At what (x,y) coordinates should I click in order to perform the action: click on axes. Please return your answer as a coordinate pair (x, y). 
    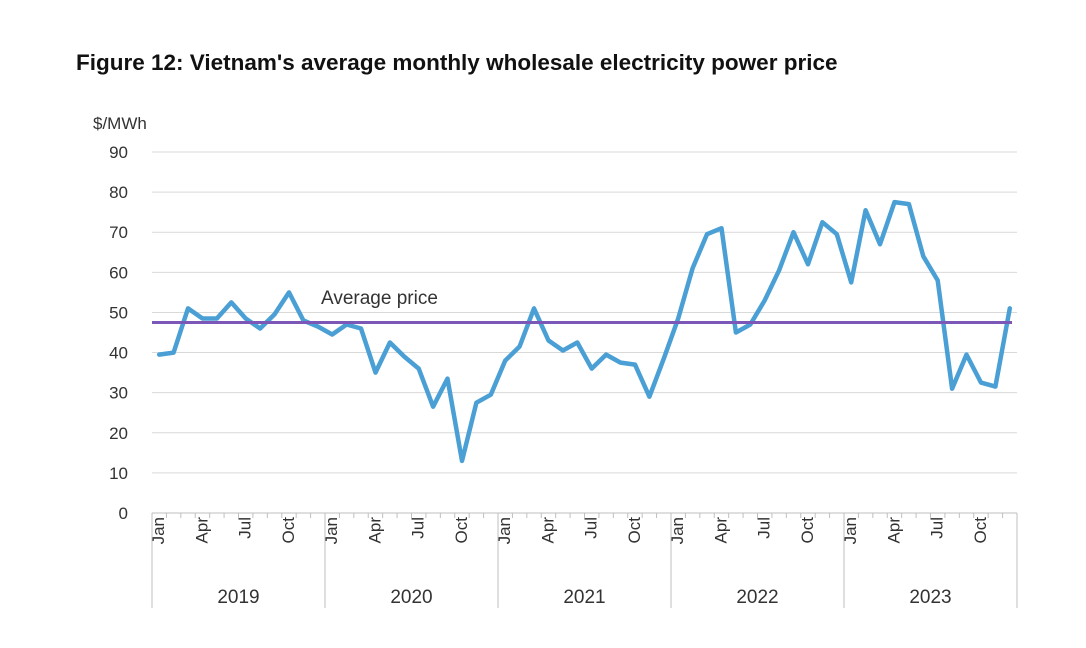
    Looking at the image, I should click on (584, 560).